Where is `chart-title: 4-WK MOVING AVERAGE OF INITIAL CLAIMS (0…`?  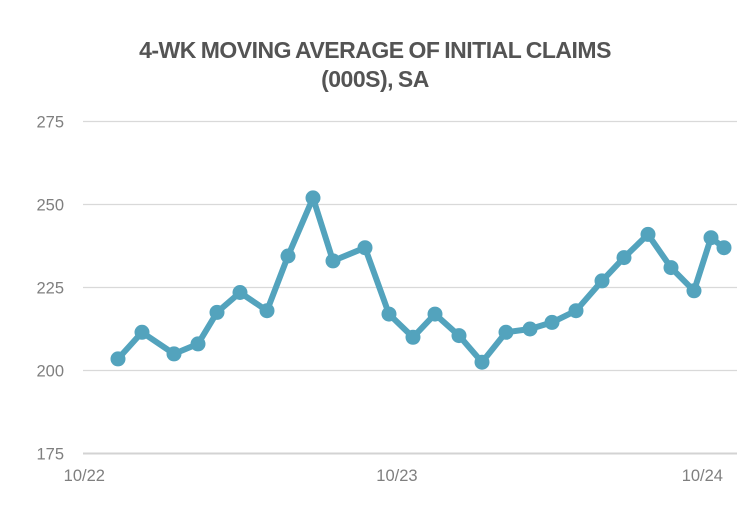 chart-title: 4-WK MOVING AVERAGE OF INITIAL CLAIMS (0… is located at coordinates (375, 65).